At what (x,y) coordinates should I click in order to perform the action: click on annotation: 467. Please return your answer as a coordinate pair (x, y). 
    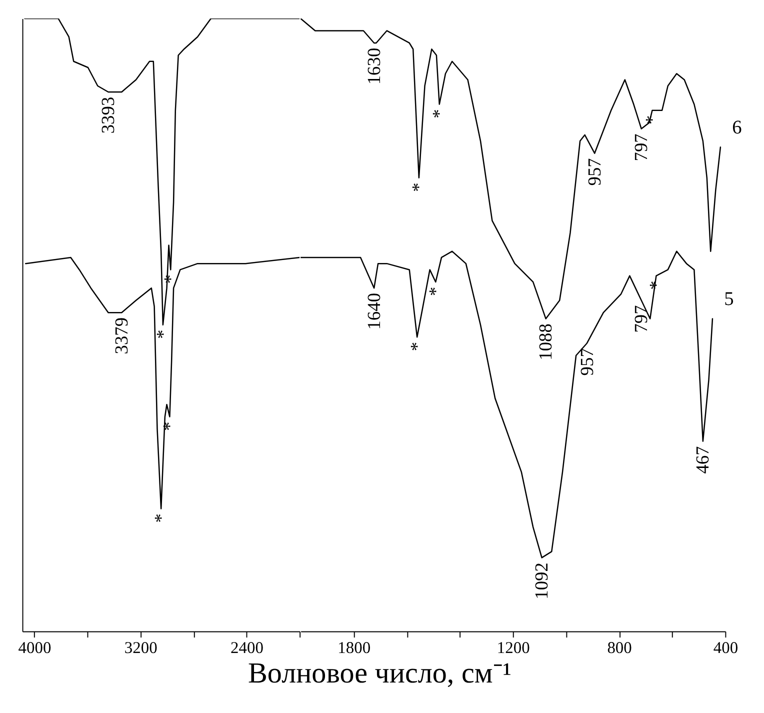
    Looking at the image, I should click on (702, 460).